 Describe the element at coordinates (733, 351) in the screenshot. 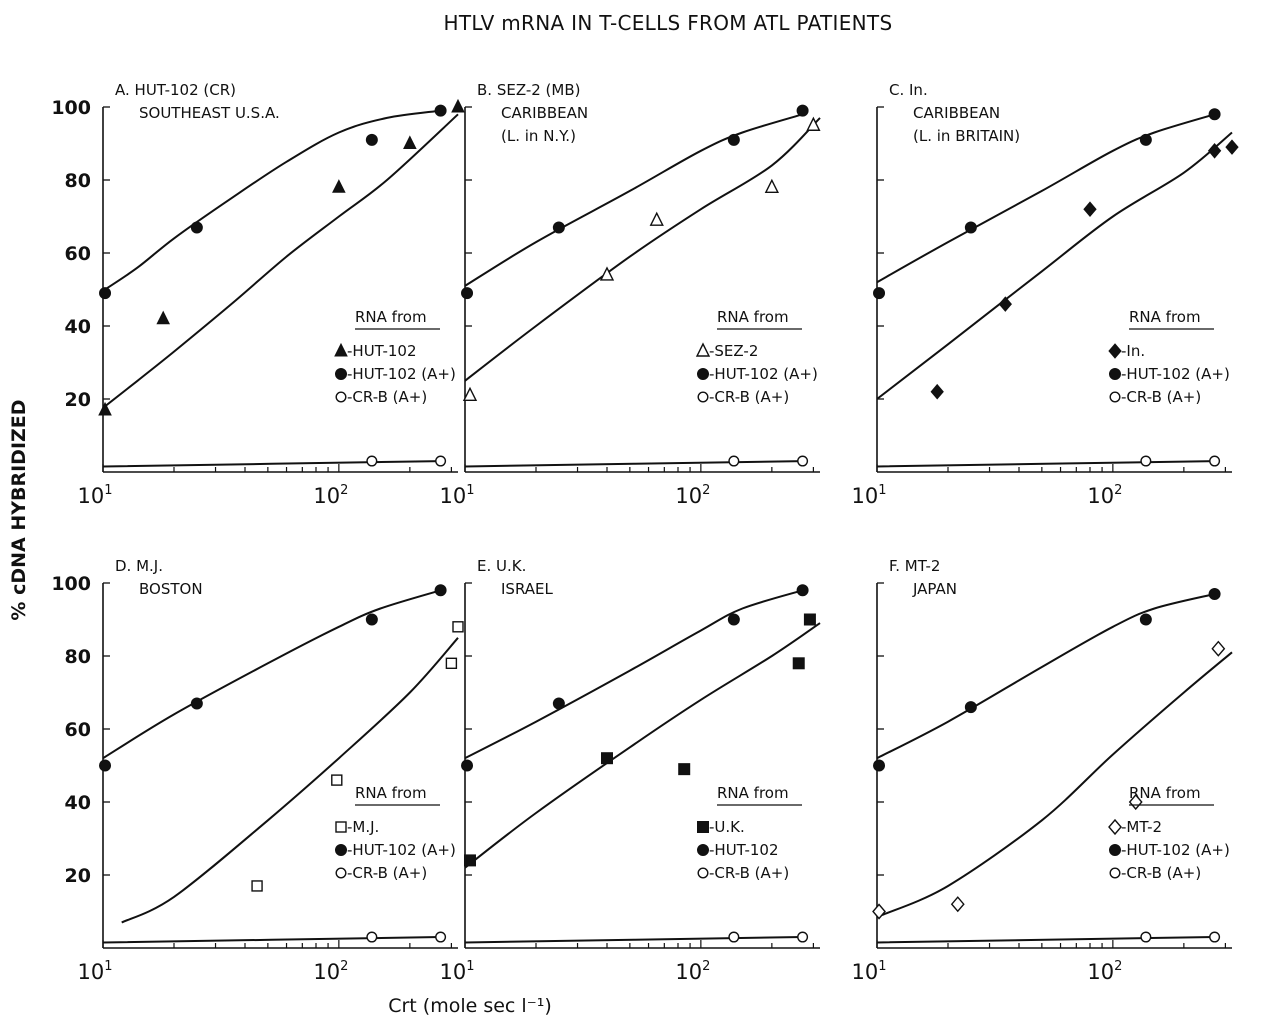

I see `legend-entry: -SEZ-2` at that location.